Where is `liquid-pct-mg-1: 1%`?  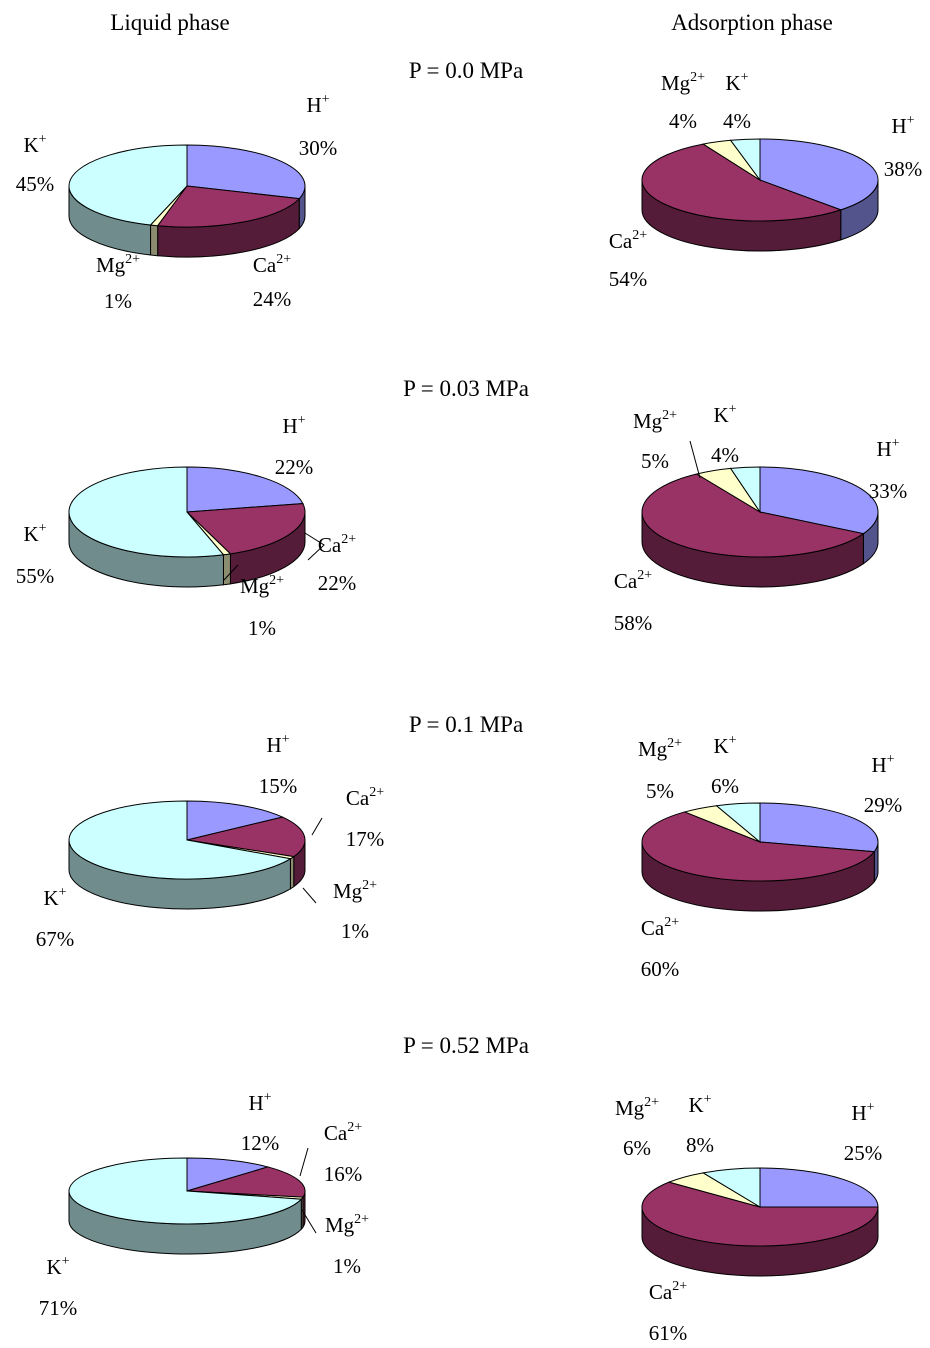 liquid-pct-mg-1: 1% is located at coordinates (262, 628).